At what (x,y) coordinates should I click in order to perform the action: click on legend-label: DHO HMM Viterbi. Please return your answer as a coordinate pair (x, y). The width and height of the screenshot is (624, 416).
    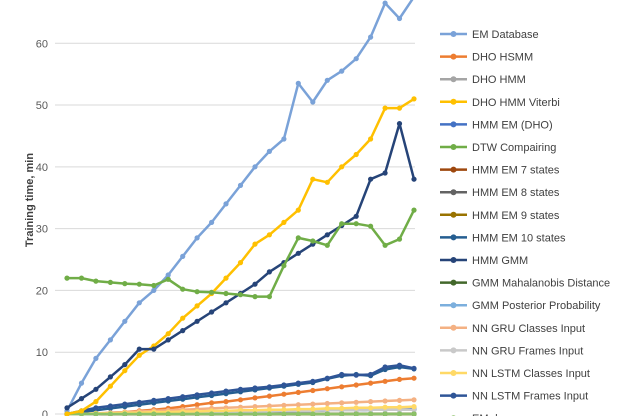
    Looking at the image, I should click on (516, 103).